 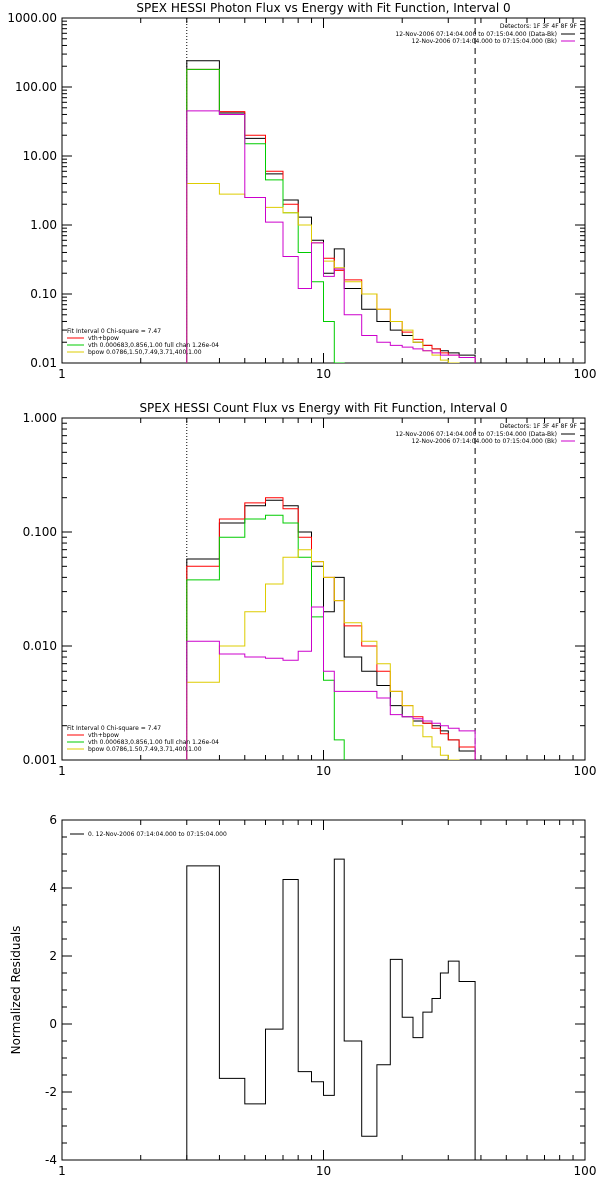 What do you see at coordinates (53, 956) in the screenshot?
I see `y-tick-label: 2` at bounding box center [53, 956].